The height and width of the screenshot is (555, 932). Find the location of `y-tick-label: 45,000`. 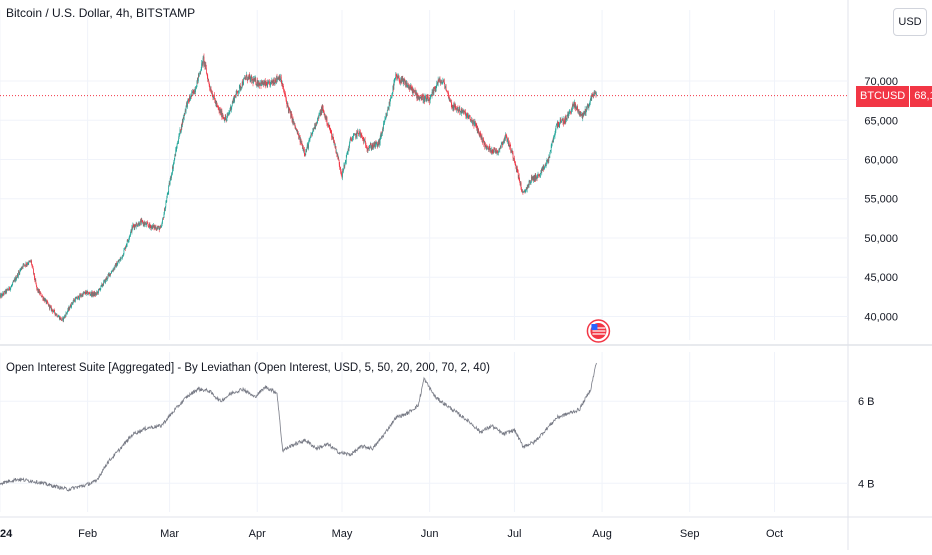

y-tick-label: 45,000 is located at coordinates (881, 278).